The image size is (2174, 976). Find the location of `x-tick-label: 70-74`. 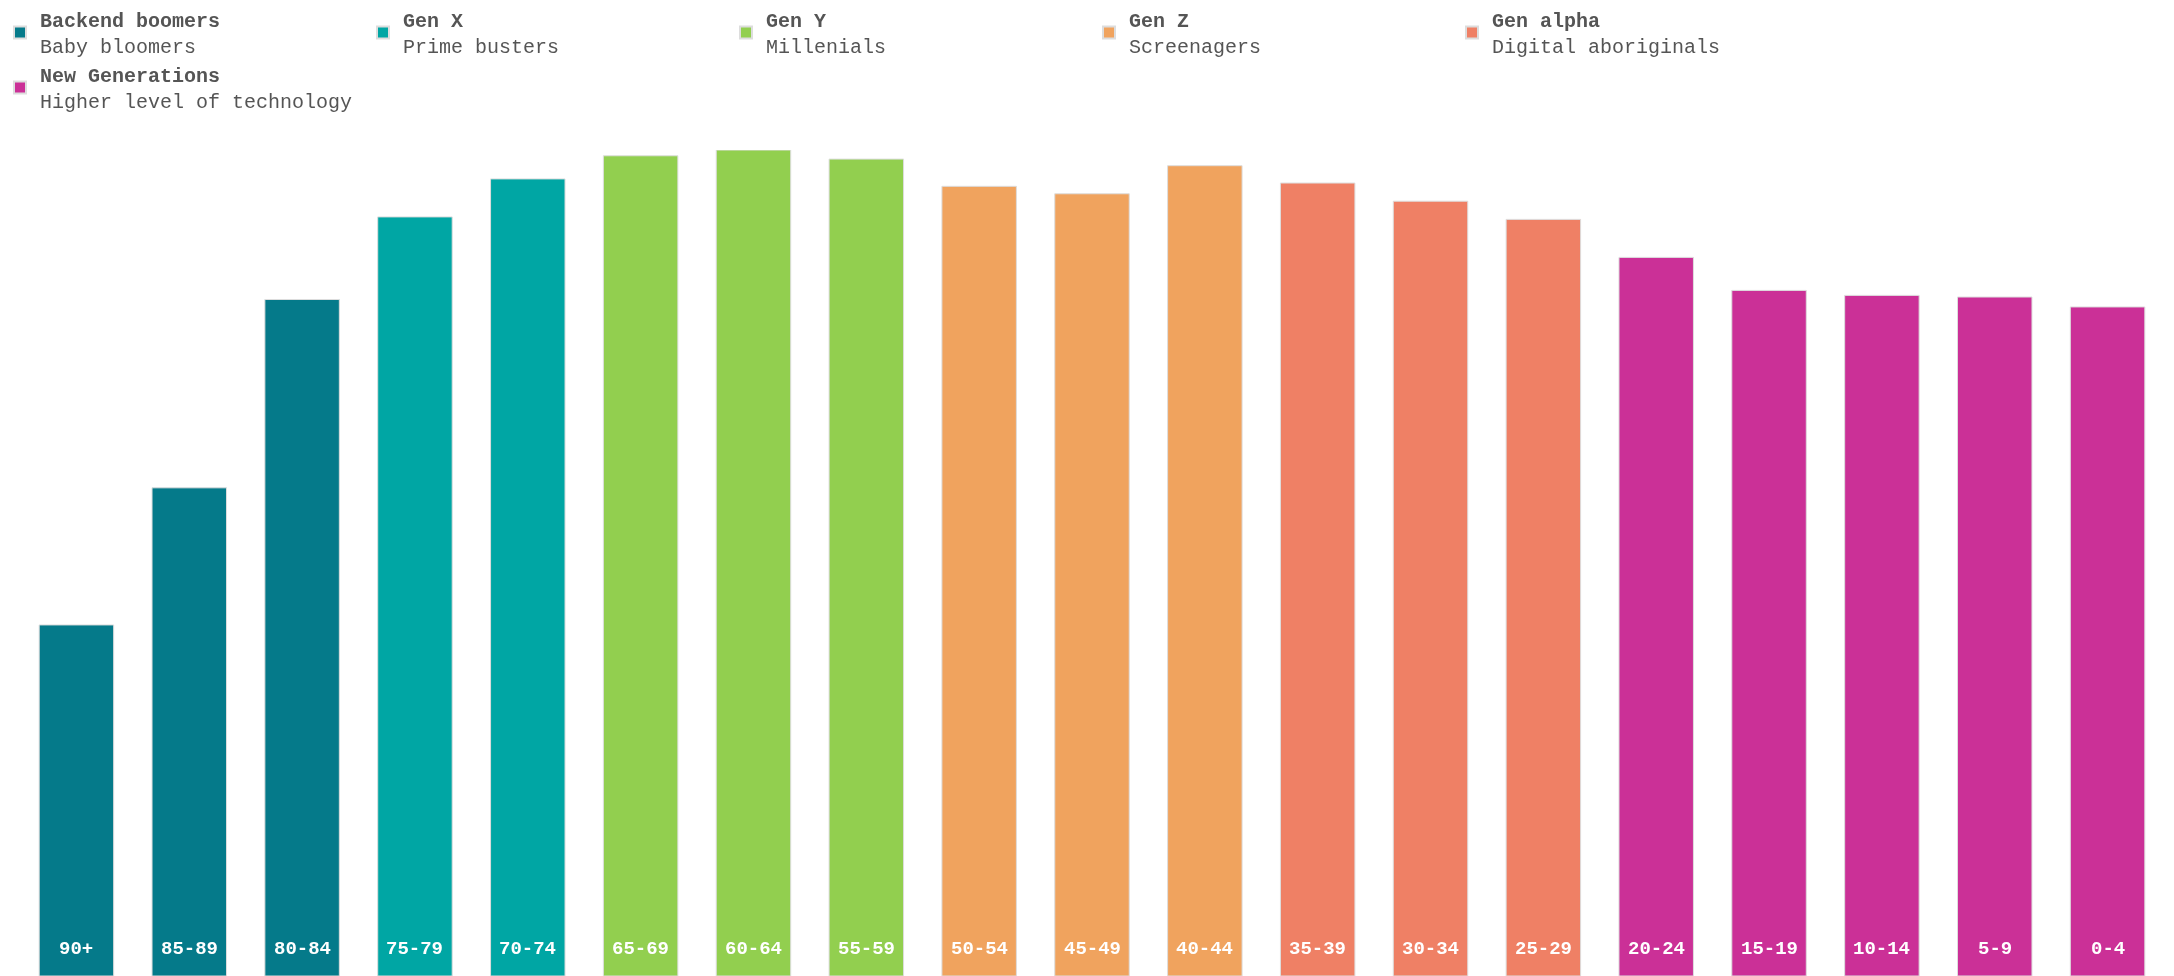

x-tick-label: 70-74 is located at coordinates (528, 949).